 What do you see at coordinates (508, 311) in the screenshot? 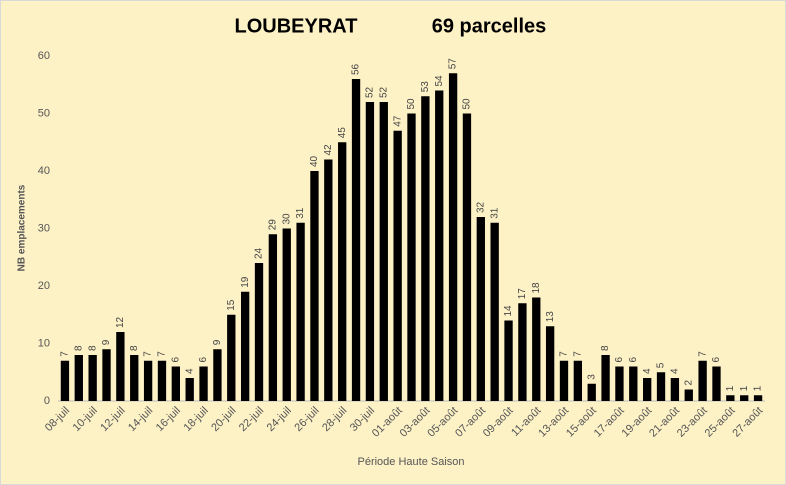
I see `value-label: 14` at bounding box center [508, 311].